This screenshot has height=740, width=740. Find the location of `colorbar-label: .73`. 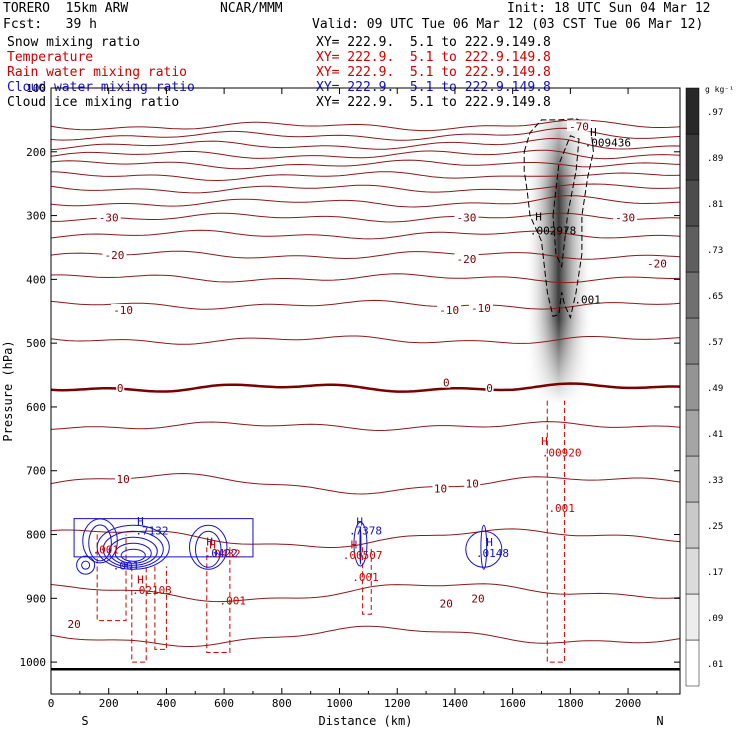

colorbar-label: .73 is located at coordinates (715, 251).